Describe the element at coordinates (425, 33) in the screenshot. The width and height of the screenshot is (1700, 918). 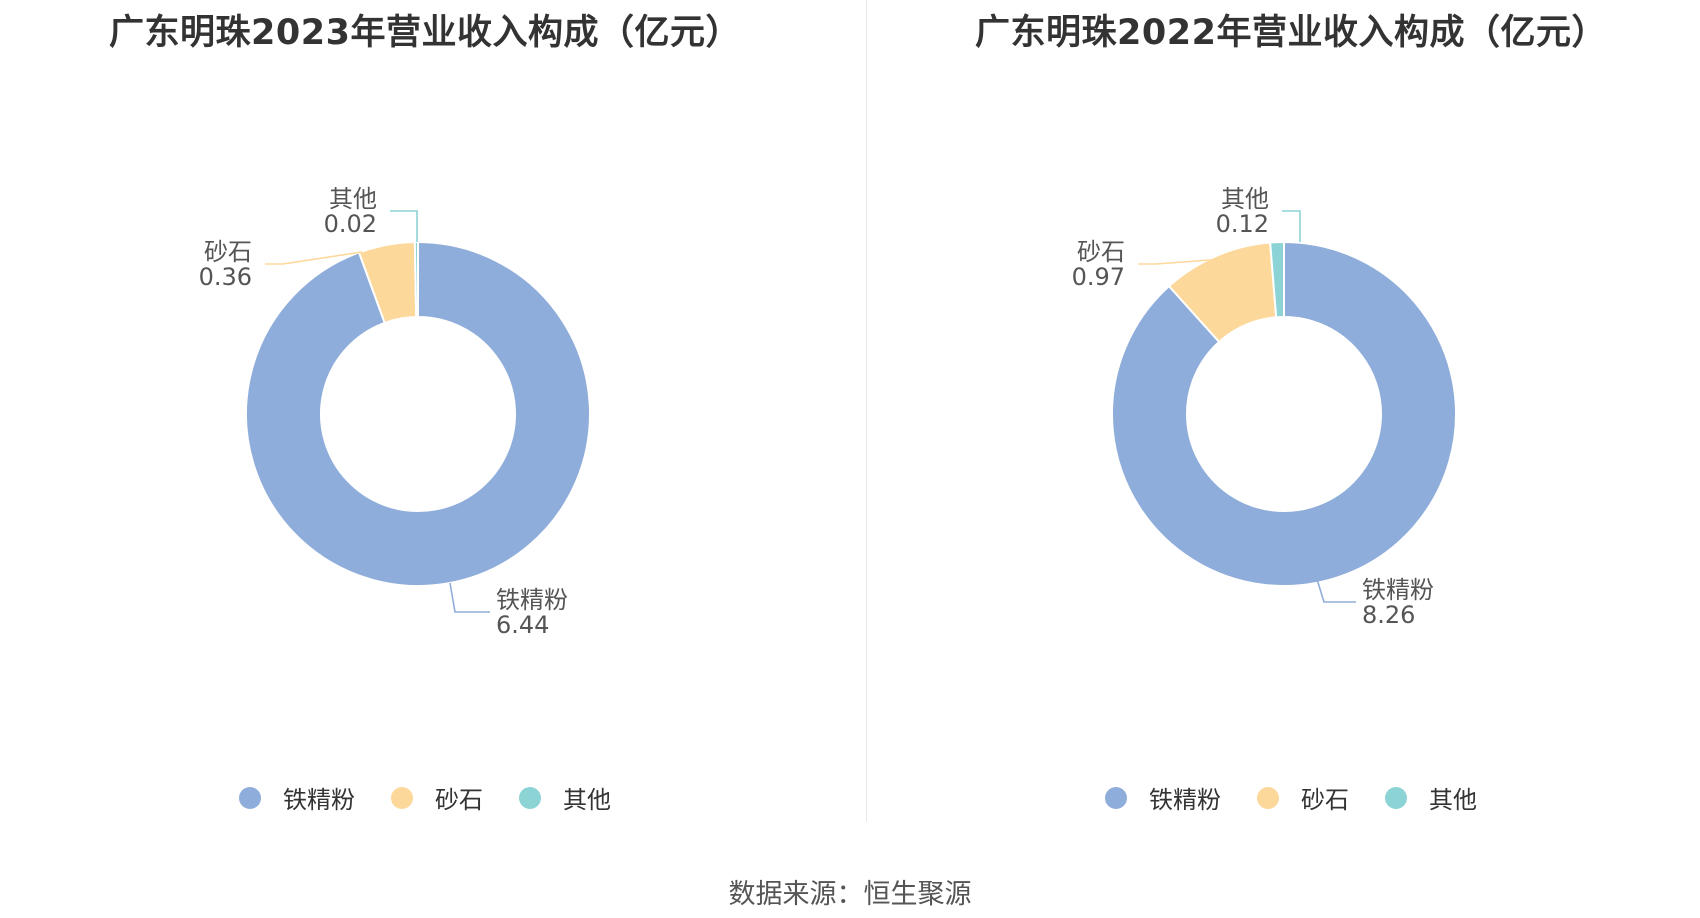
I see `chart-title: 广东明珠2023年营业收入构成（亿元）` at that location.